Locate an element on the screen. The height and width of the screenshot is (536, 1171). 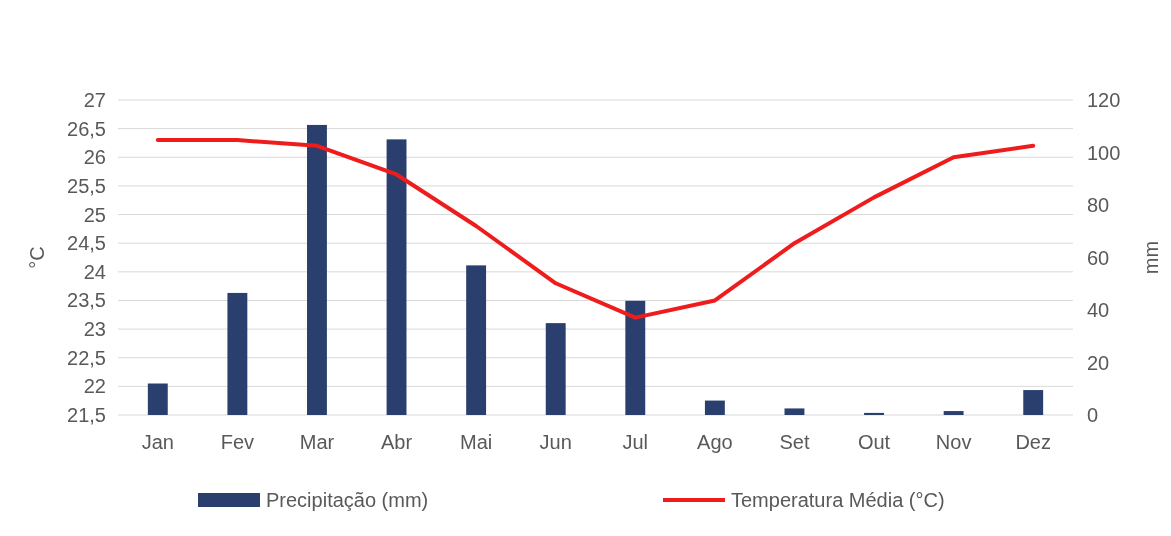
x-tick-label: Abr is located at coordinates (396, 442).